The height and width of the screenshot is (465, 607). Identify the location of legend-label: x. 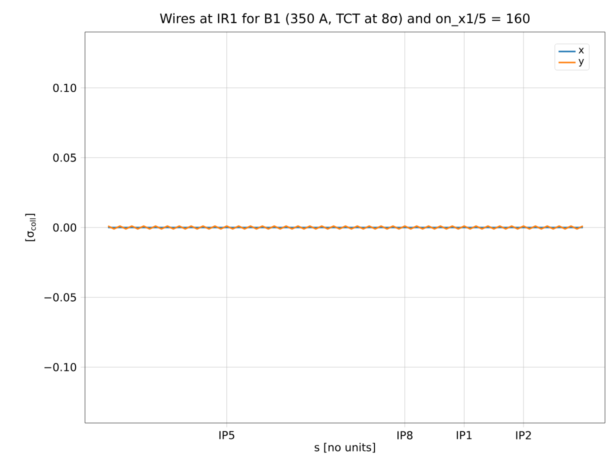
(581, 51).